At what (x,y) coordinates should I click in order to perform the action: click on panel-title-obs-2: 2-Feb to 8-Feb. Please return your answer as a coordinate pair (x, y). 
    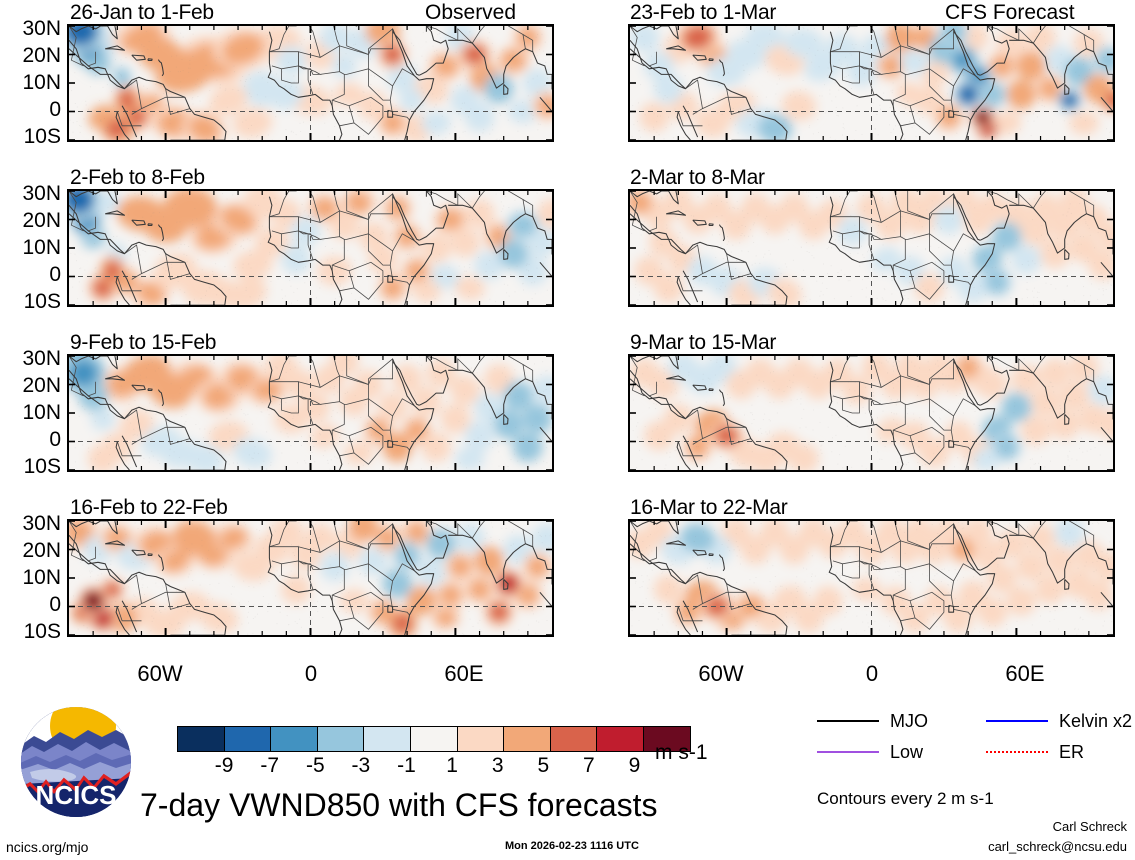
    Looking at the image, I should click on (137, 177).